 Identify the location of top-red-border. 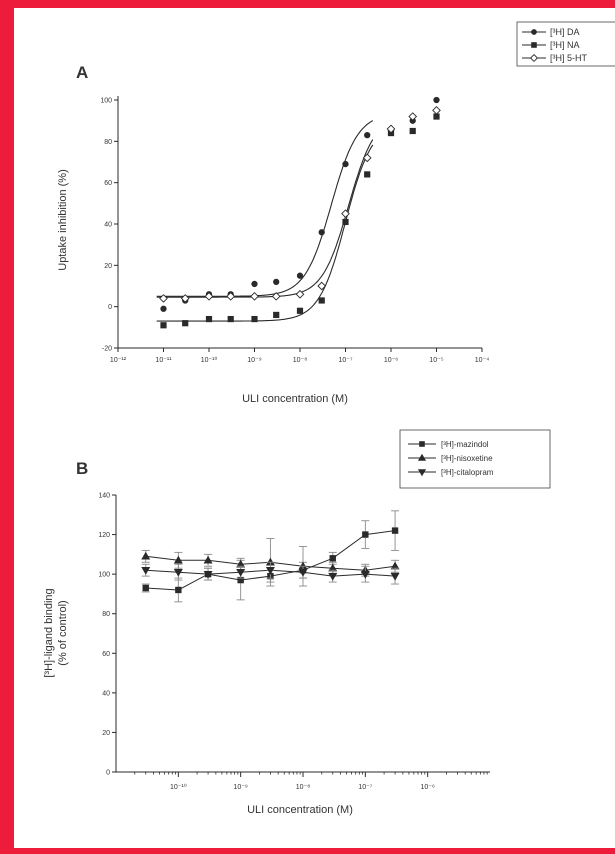
(307, 4).